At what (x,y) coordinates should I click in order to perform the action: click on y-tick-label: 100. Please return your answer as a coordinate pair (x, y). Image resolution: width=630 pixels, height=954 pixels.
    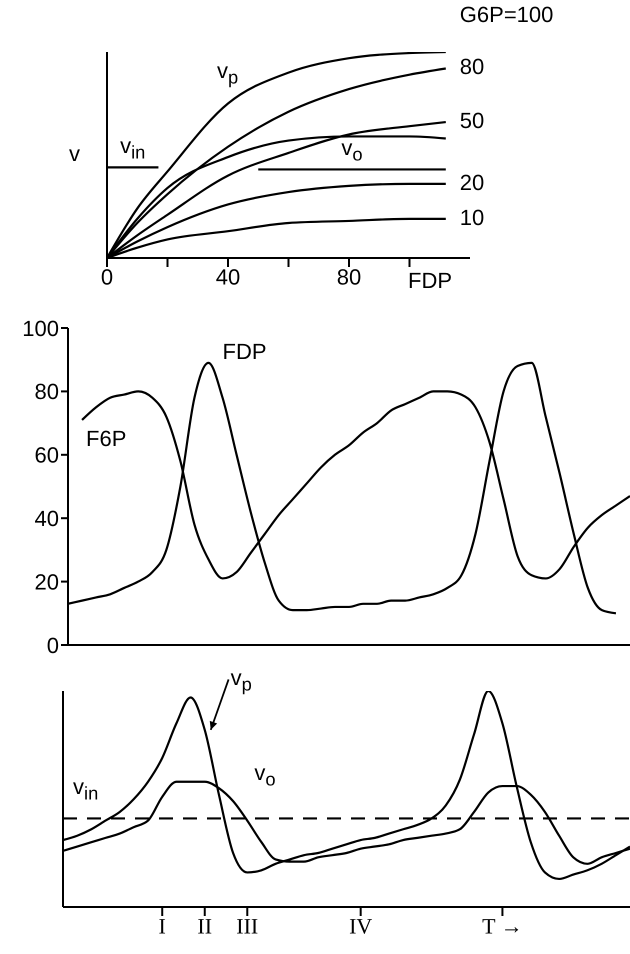
    Looking at the image, I should click on (40, 328).